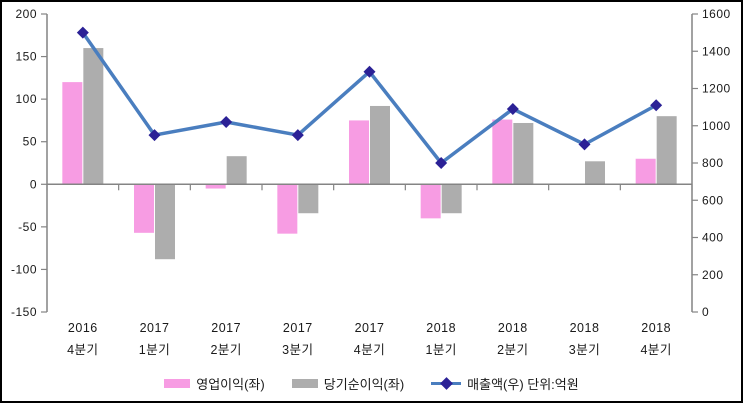 This screenshot has height=403, width=743. Describe the element at coordinates (523, 384) in the screenshot. I see `legend-label-revenue: 매출액(우) 단위:억원` at that location.